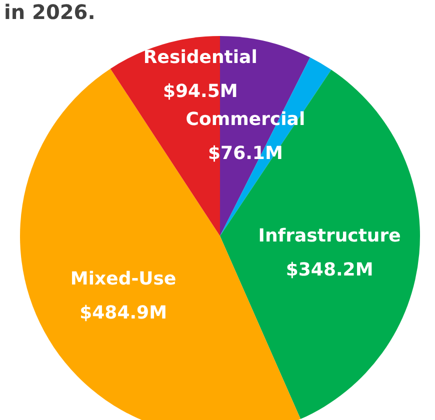 The image size is (435, 420). What do you see at coordinates (50, 12) in the screenshot?
I see `chart-title: in 2026.` at bounding box center [50, 12].